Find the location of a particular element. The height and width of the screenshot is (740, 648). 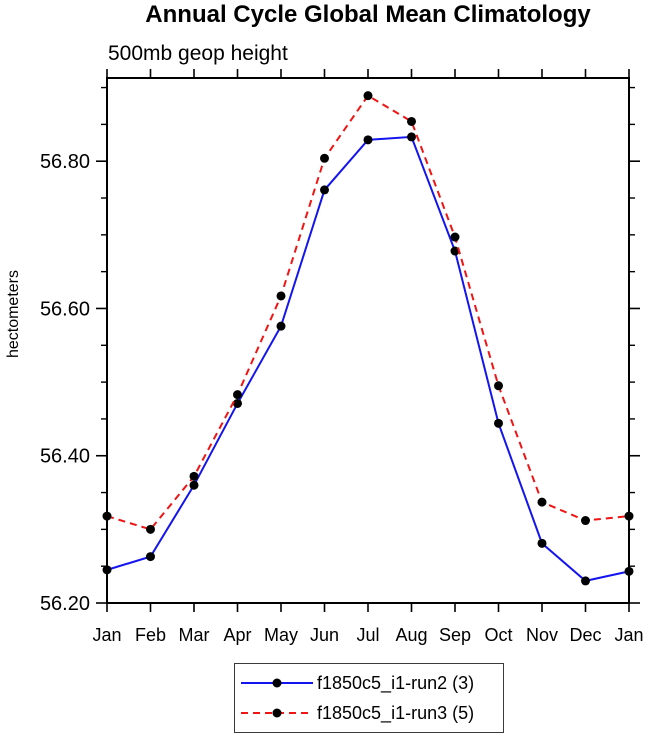

x-tick-label: Dec is located at coordinates (585, 635).